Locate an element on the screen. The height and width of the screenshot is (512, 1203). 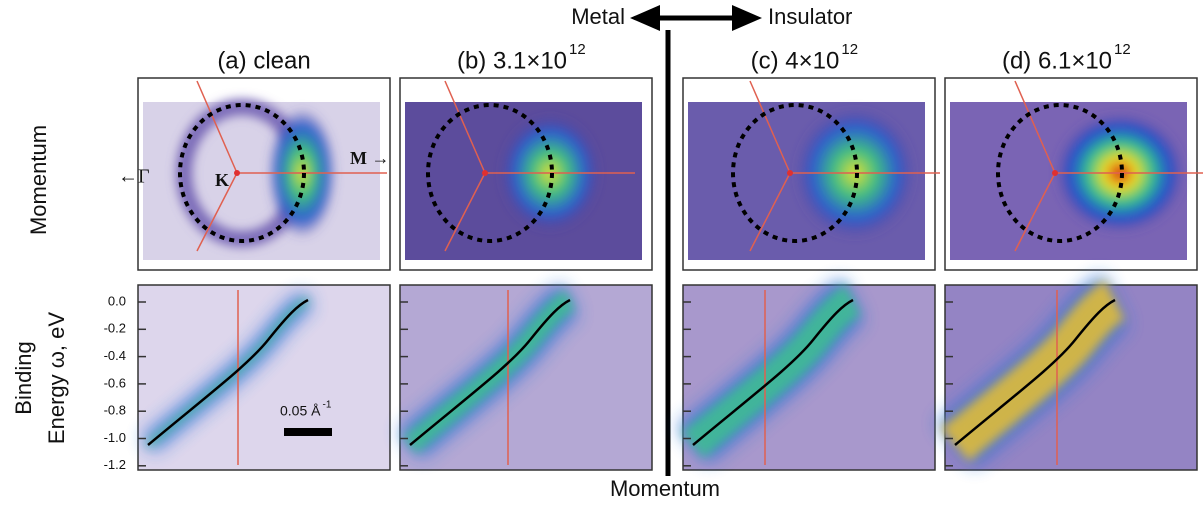
y-tick-label: -0.6 is located at coordinates (115, 382).